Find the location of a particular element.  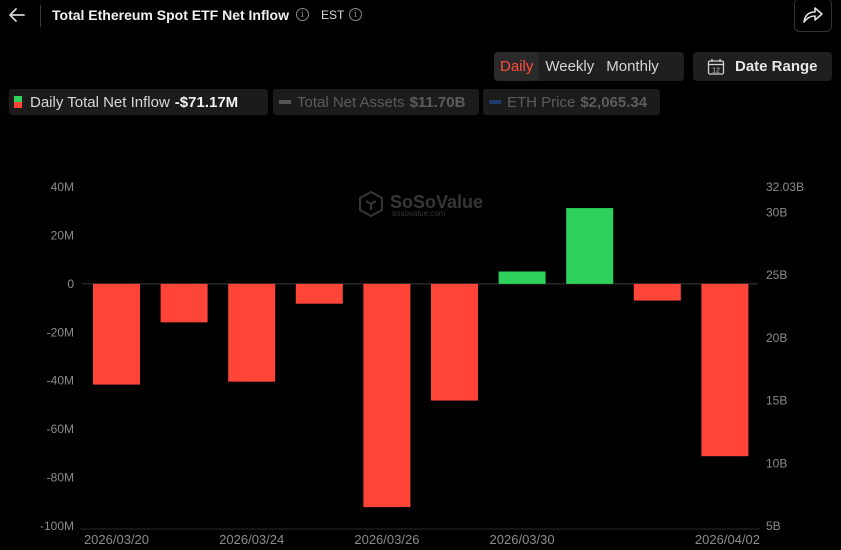

tab-daily: Daily is located at coordinates (517, 66).